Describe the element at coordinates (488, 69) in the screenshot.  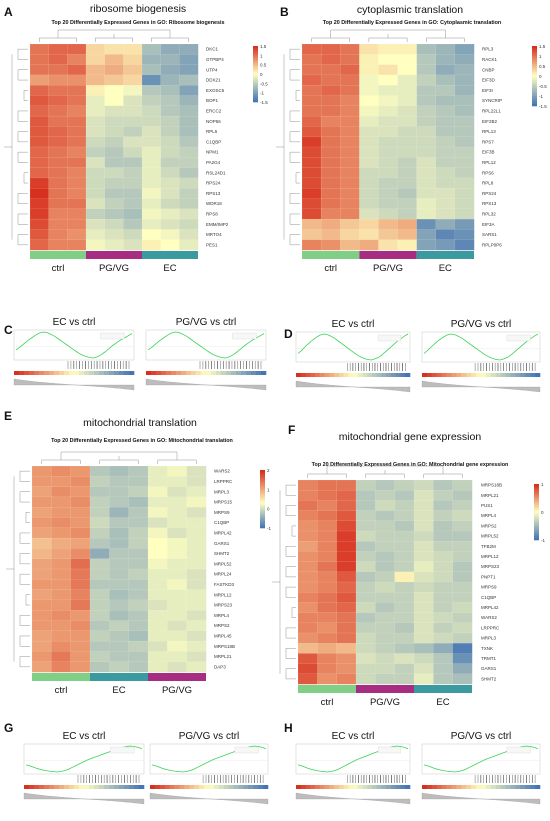
I see `gene-label-B: CNBP` at that location.